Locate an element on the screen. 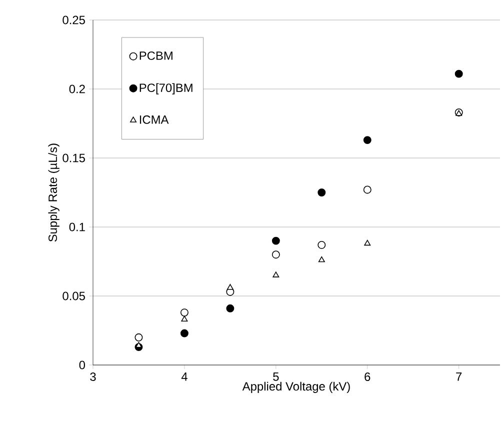  y-tick-label: 0.15 is located at coordinates (73, 158).